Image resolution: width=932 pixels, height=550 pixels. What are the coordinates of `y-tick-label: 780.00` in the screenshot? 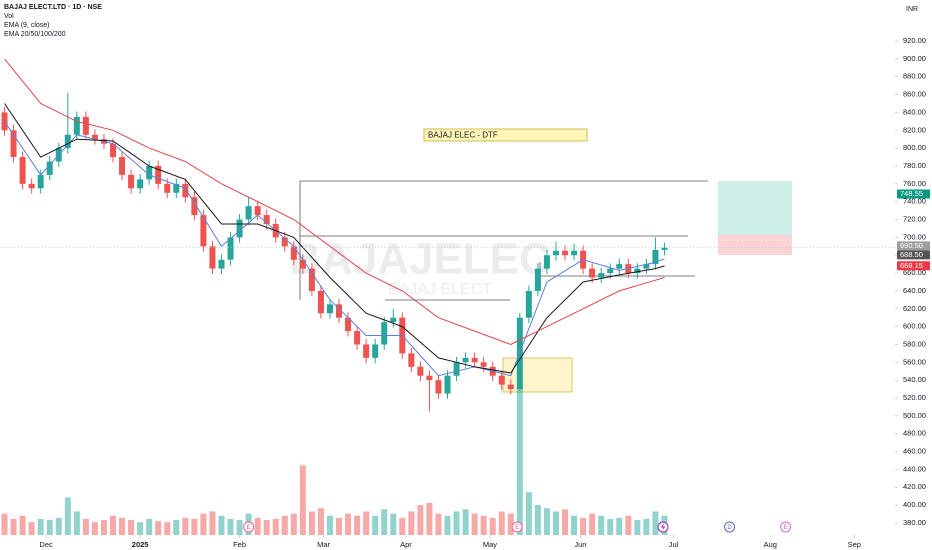 It's located at (914, 165).